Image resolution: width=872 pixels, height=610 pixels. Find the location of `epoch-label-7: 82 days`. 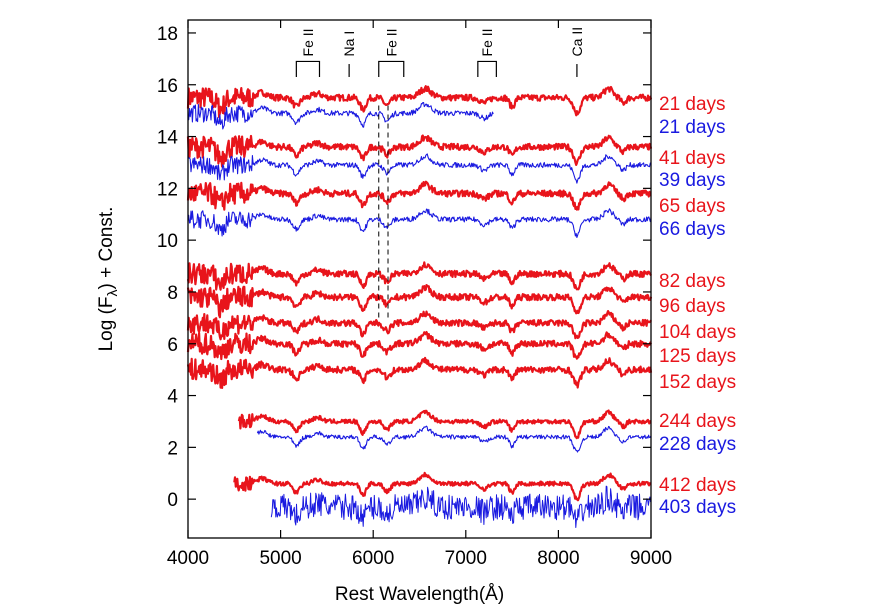

epoch-label-7: 82 days is located at coordinates (692, 281).